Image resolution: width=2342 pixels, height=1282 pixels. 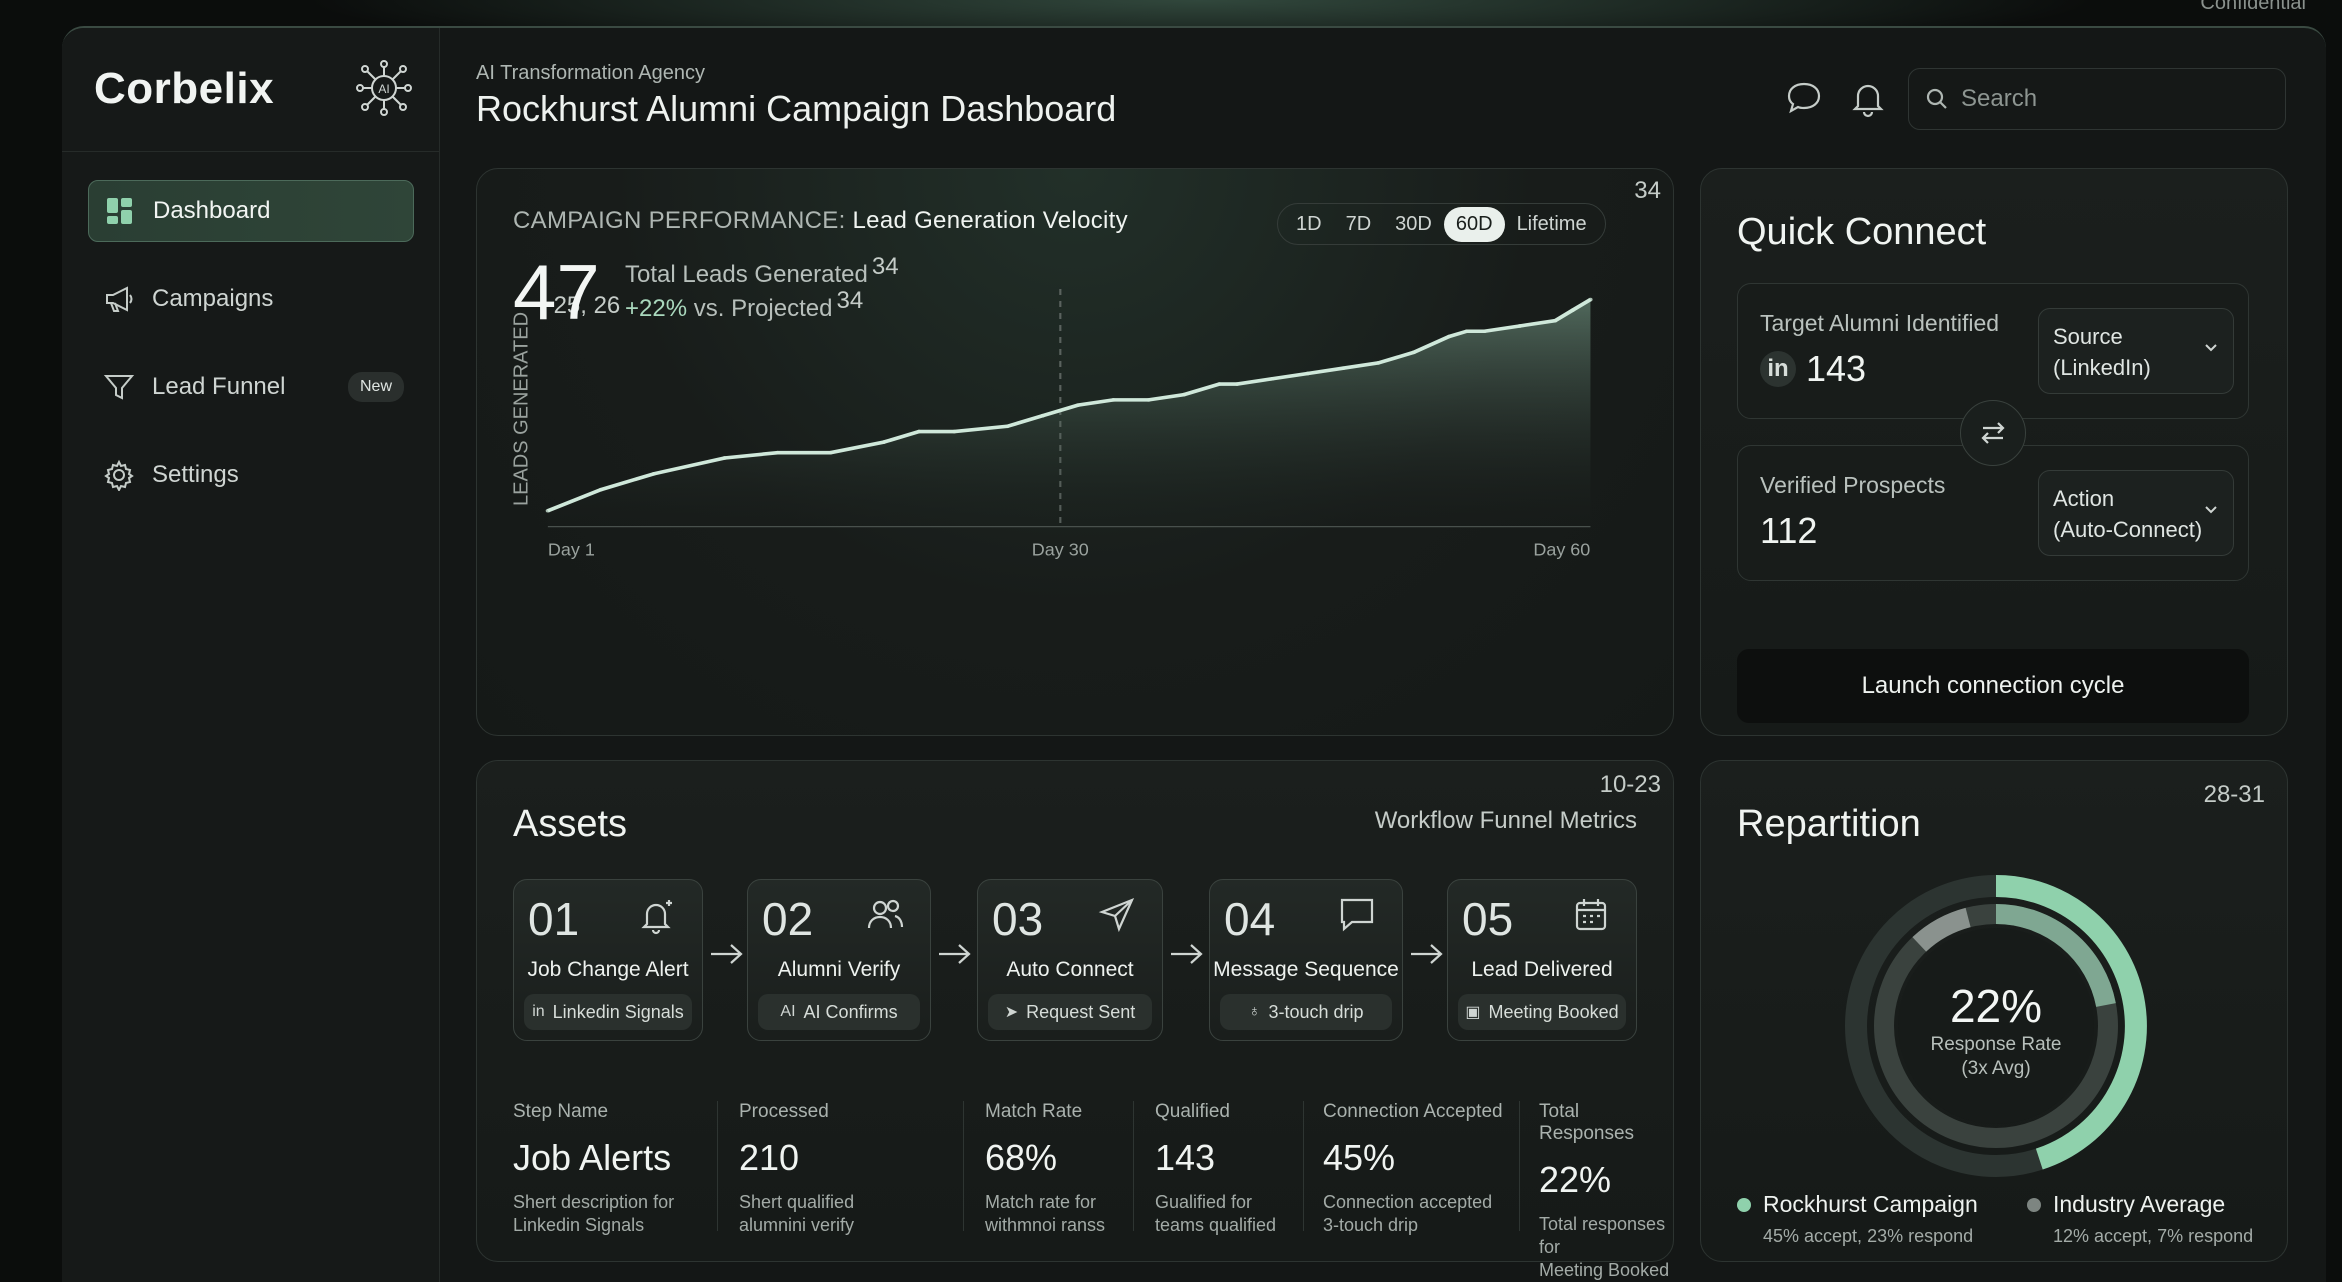 I want to click on action-select: Action (Auto-Connect), so click(x=2136, y=513).